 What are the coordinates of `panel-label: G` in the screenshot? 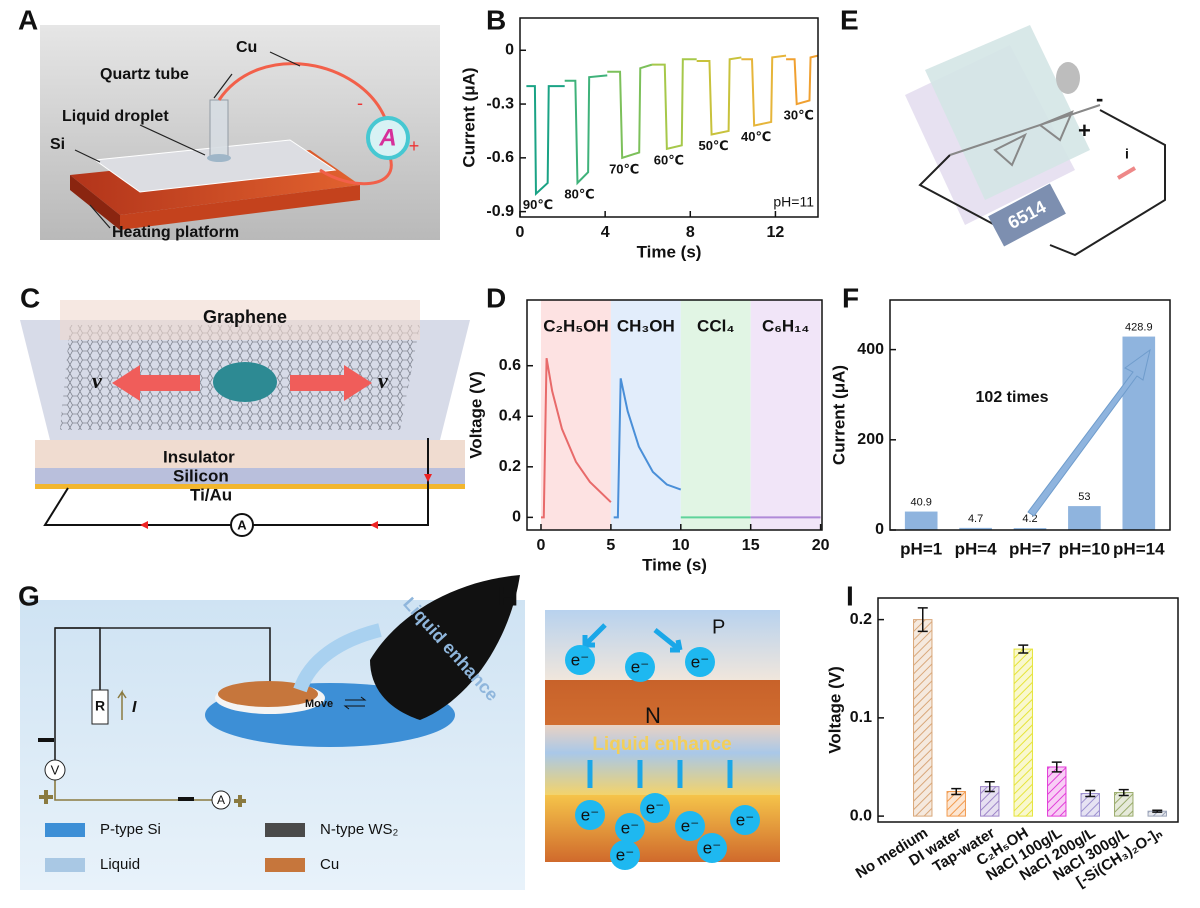 It's located at (29, 595).